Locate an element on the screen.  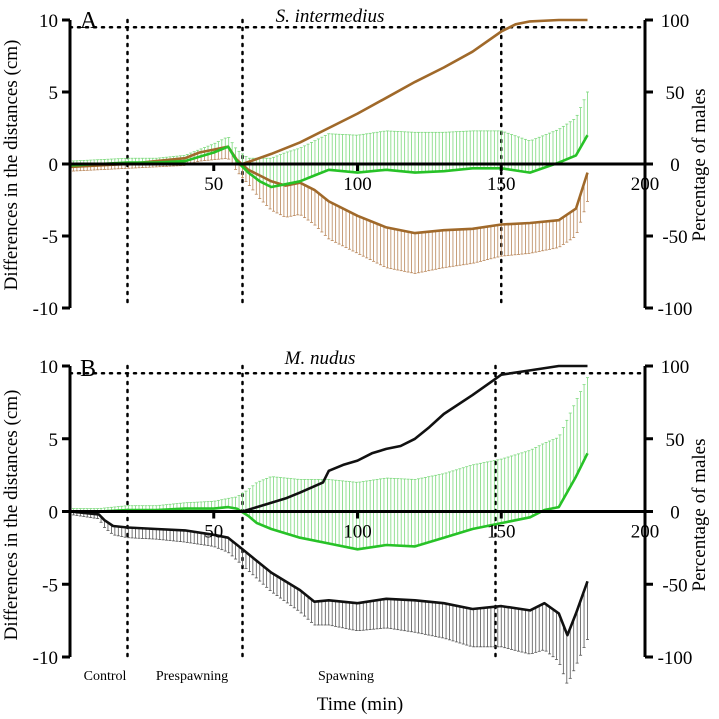
y-axis-label-right-b: Percentage of males is located at coordinates (699, 515).